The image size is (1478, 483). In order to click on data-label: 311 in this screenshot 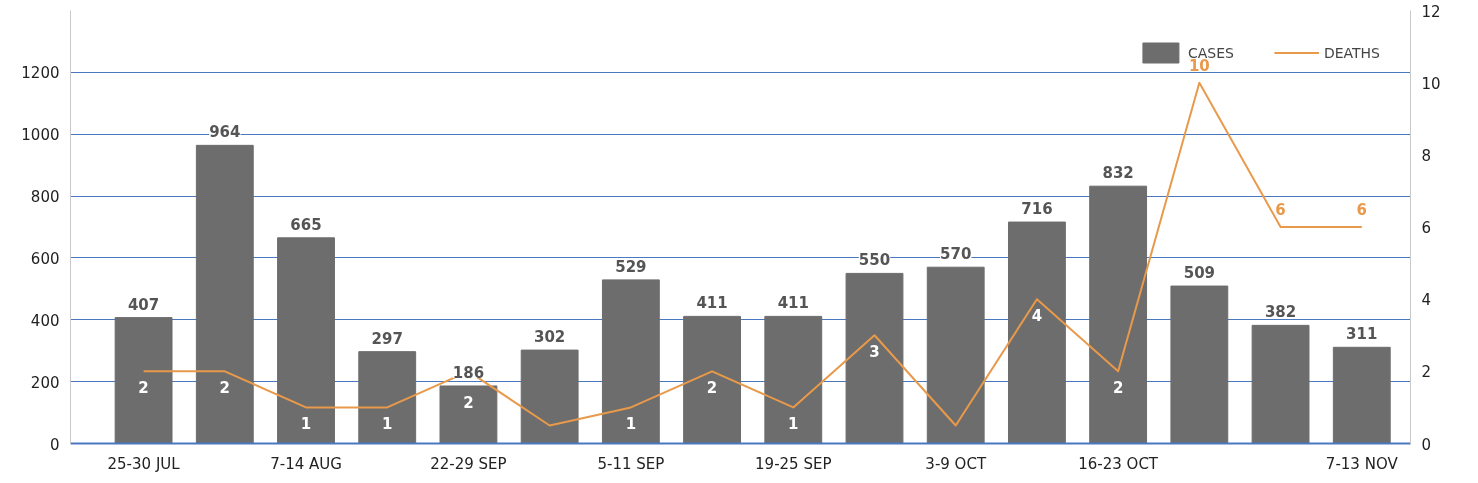, I will do `click(1362, 334)`.